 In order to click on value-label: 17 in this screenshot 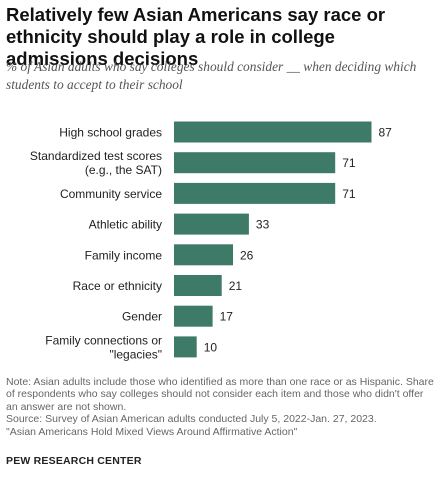, I will do `click(227, 317)`.